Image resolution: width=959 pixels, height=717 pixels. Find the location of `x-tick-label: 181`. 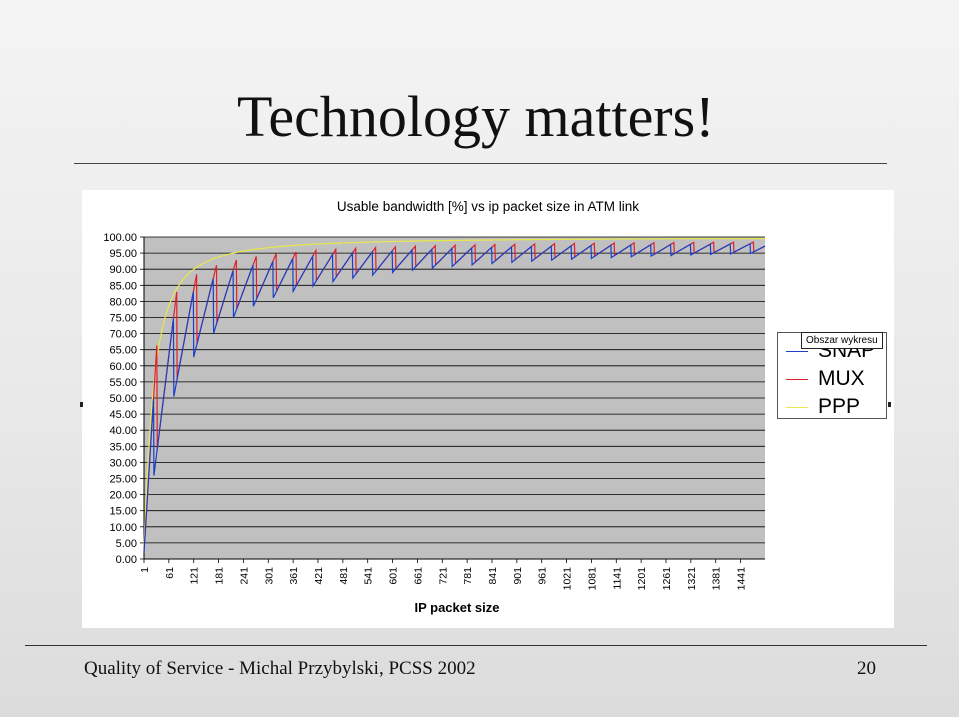

x-tick-label: 181 is located at coordinates (220, 576).